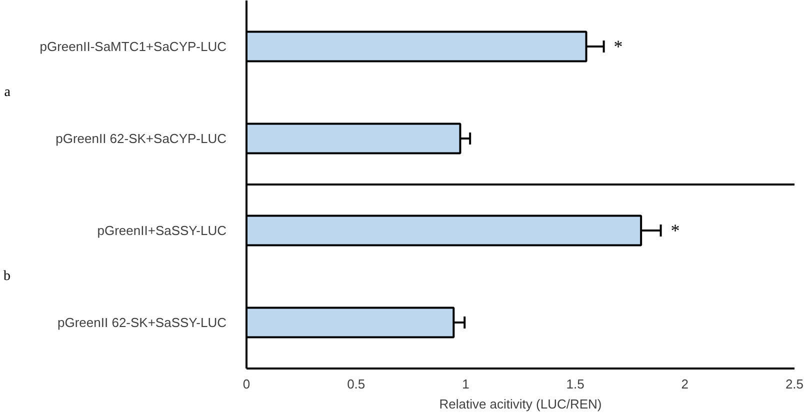 This screenshot has height=414, width=808. I want to click on text: b, so click(7, 276).